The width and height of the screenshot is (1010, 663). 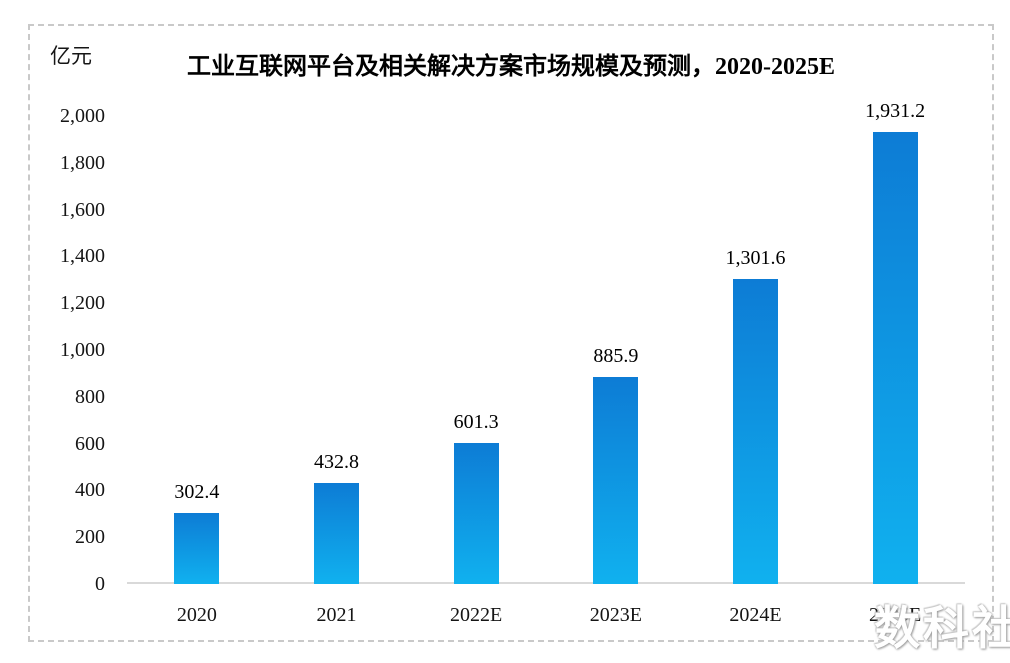 What do you see at coordinates (895, 358) in the screenshot?
I see `bar-2025E` at bounding box center [895, 358].